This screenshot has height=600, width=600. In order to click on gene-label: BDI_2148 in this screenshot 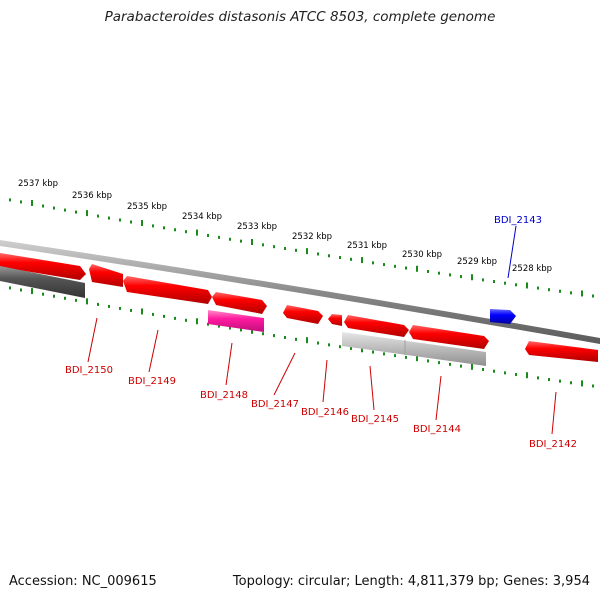, I will do `click(224, 395)`.